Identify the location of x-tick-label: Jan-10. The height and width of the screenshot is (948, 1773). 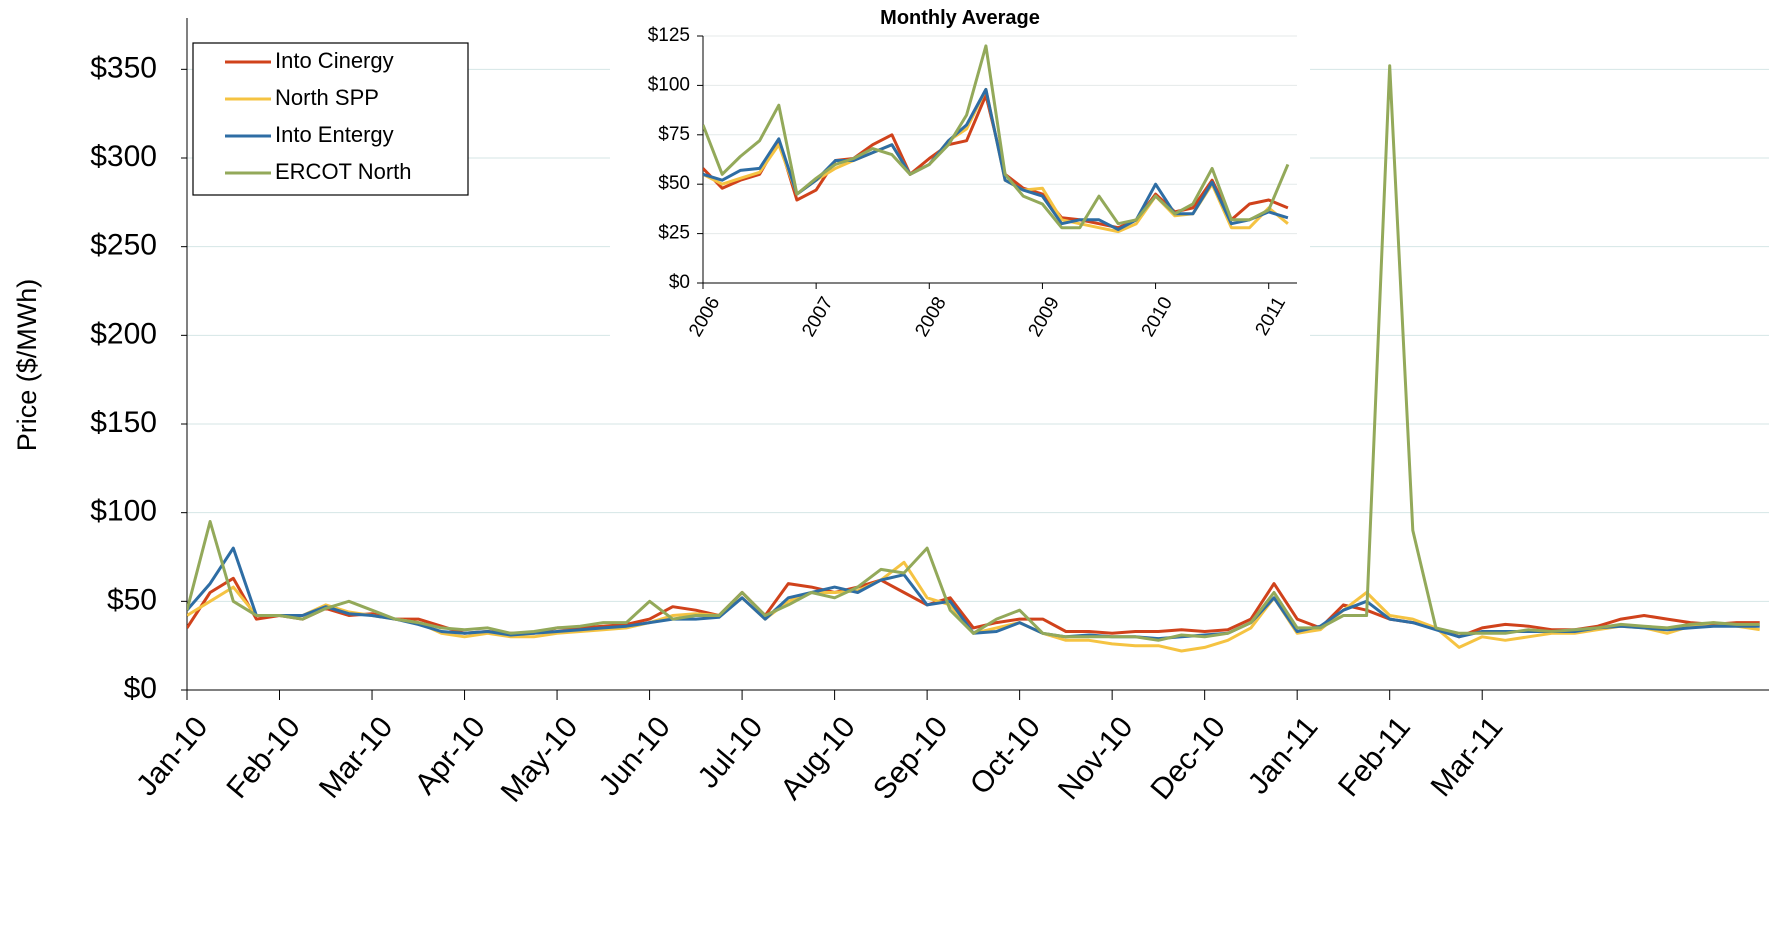
(172, 756).